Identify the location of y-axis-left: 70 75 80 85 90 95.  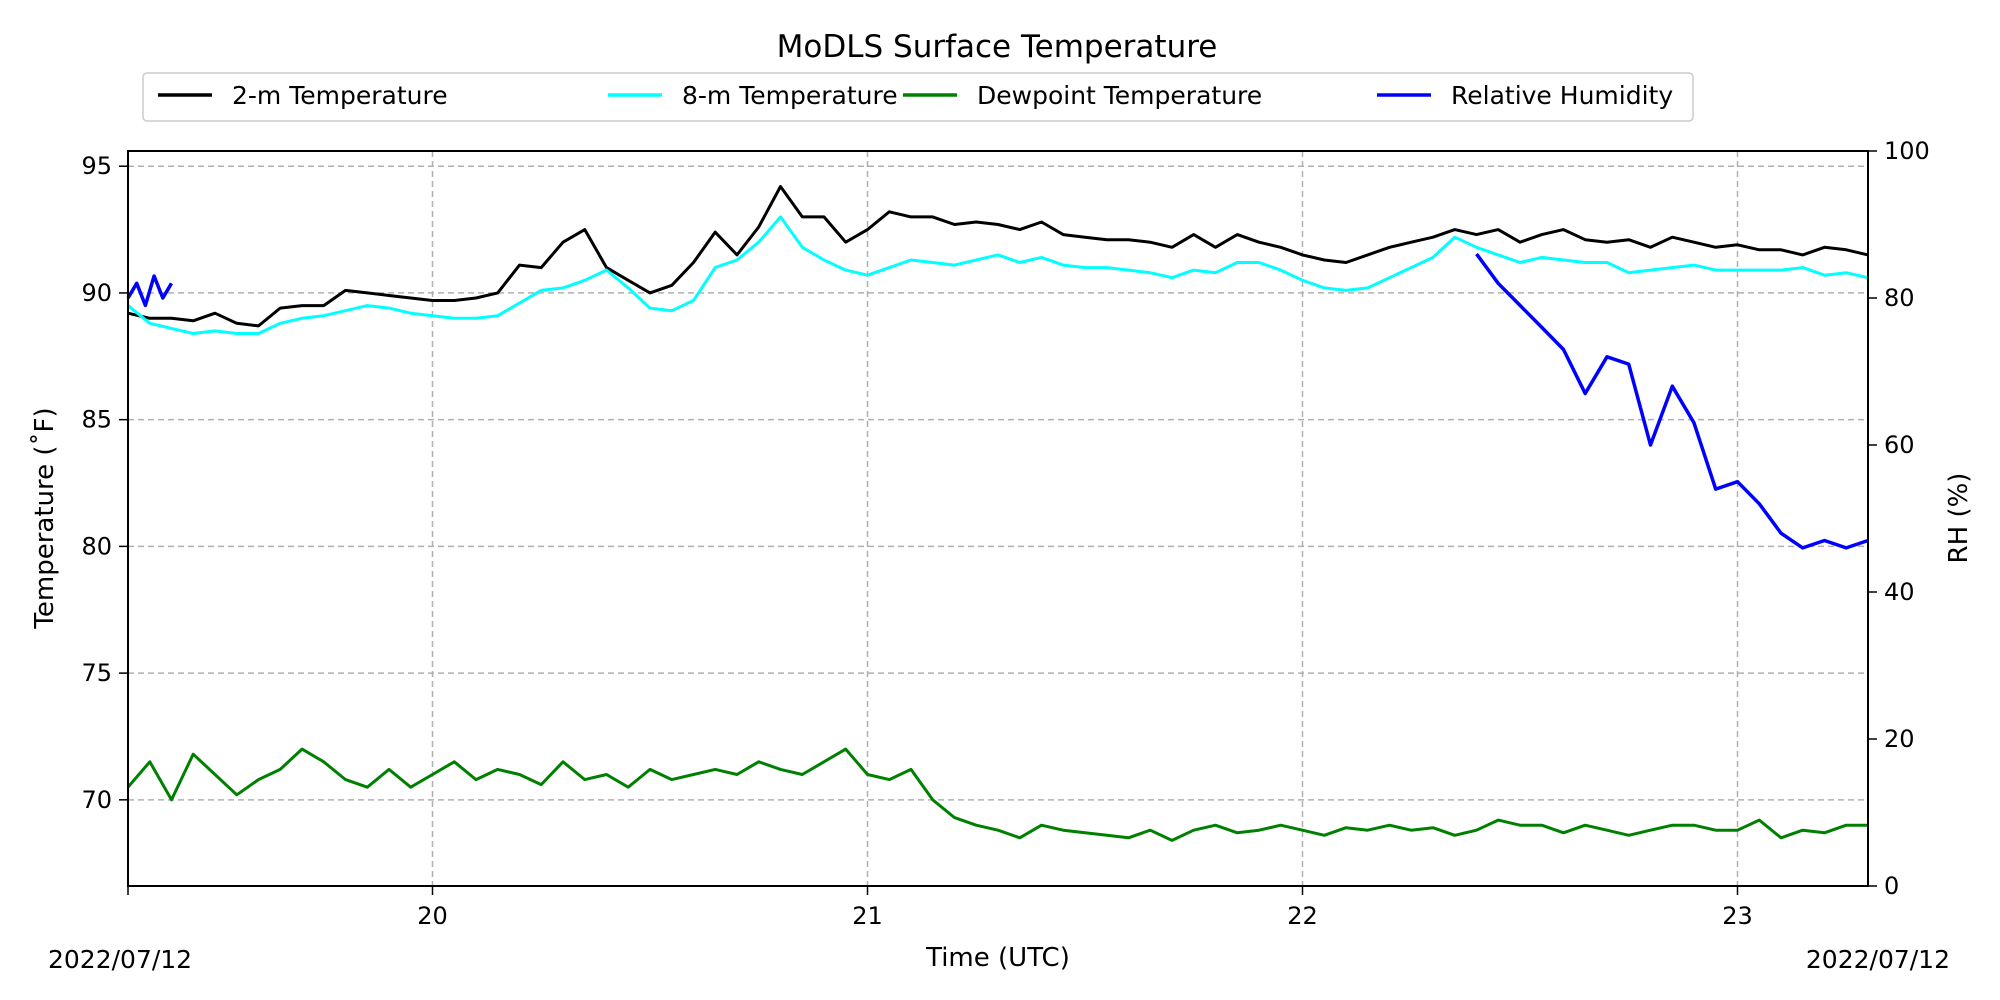
(104, 483).